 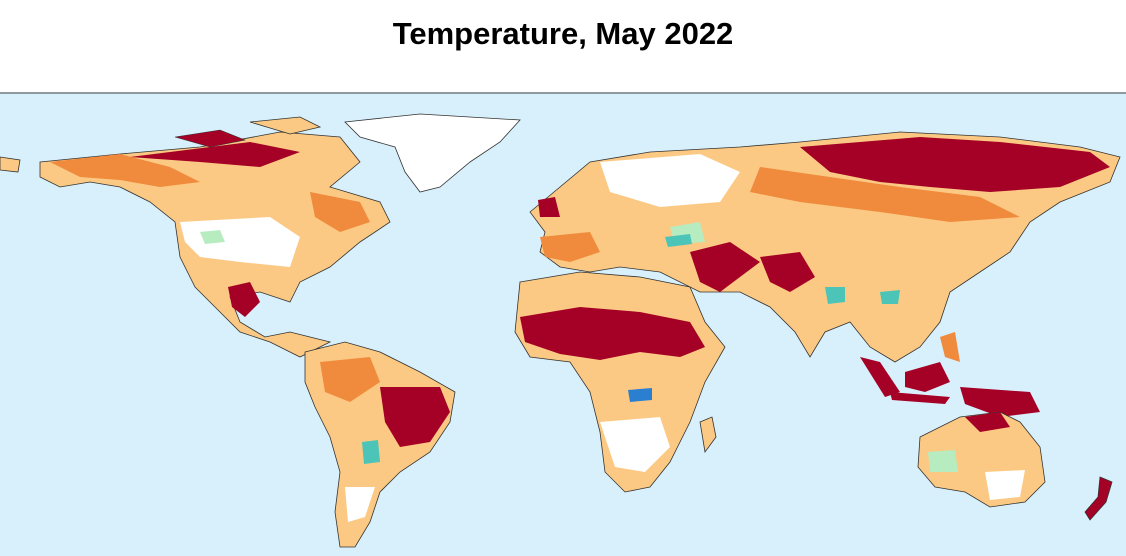 I want to click on africa, so click(x=620, y=382).